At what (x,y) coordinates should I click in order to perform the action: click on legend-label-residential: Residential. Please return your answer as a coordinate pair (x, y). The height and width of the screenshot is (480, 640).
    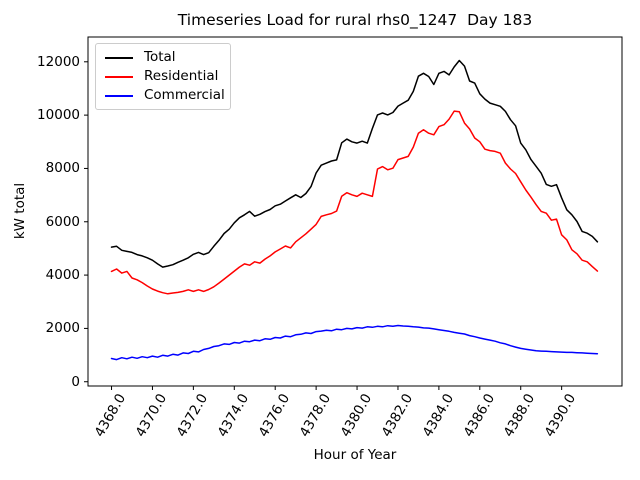
    Looking at the image, I should click on (181, 76).